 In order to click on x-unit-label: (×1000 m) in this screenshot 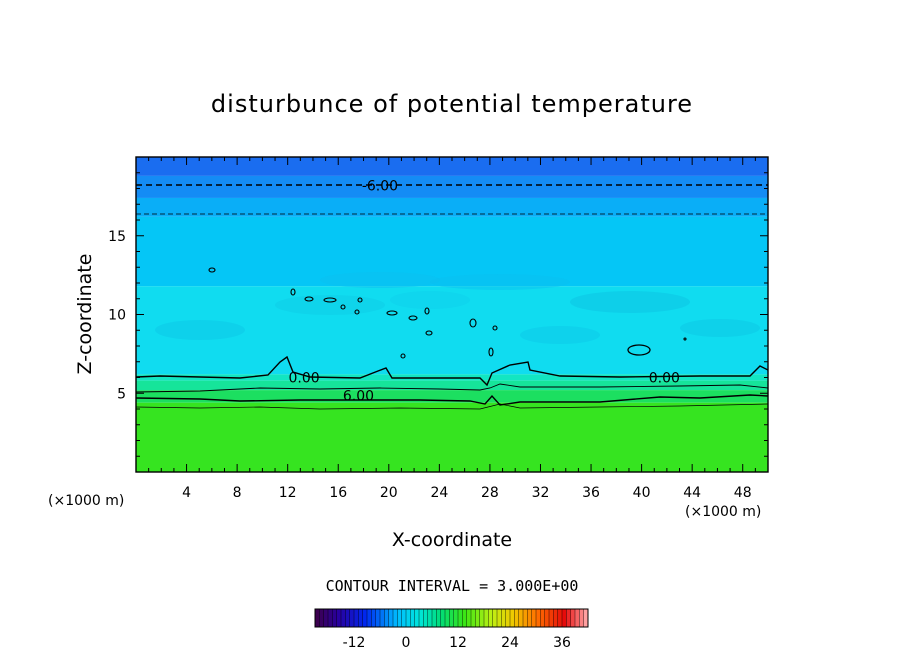, I will do `click(723, 512)`.